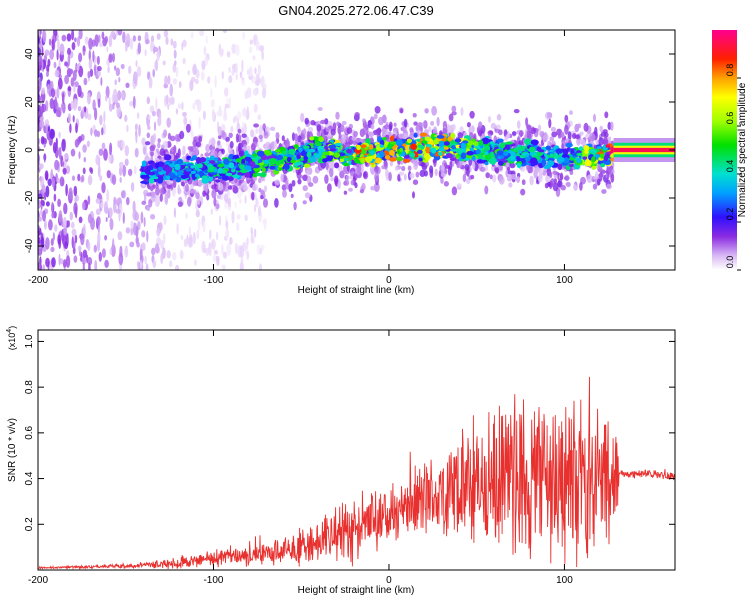  What do you see at coordinates (730, 214) in the screenshot?
I see `colorbar-tick-label: 0.2` at bounding box center [730, 214].